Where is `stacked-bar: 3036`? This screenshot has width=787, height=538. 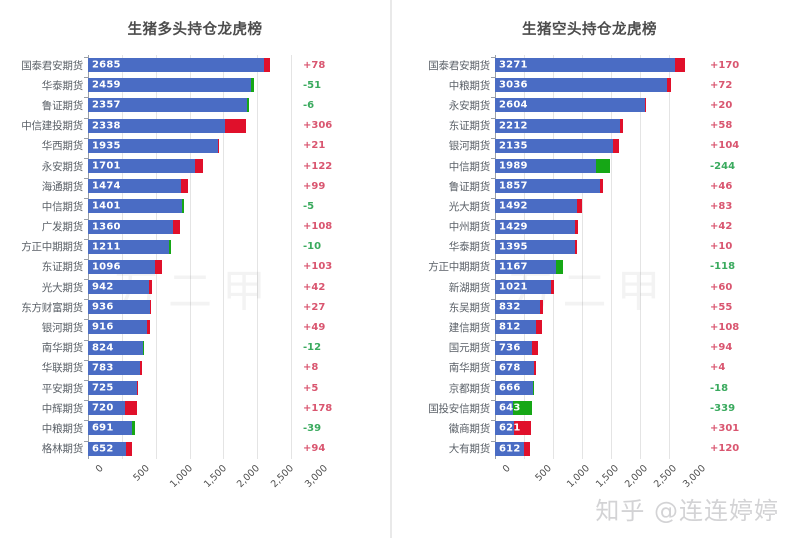 stacked-bar: 3036 is located at coordinates (583, 85).